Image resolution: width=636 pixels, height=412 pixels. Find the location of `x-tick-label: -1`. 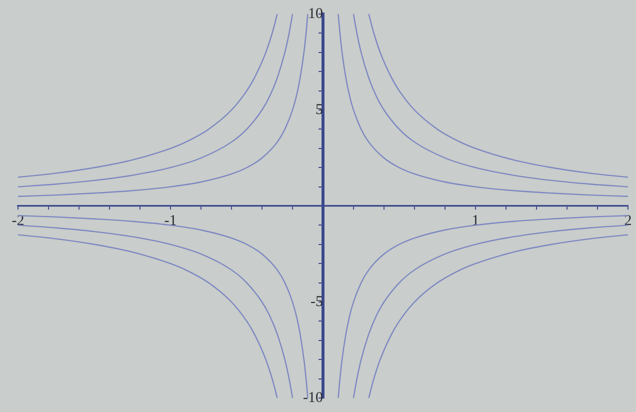

x-tick-label: -1 is located at coordinates (170, 220).